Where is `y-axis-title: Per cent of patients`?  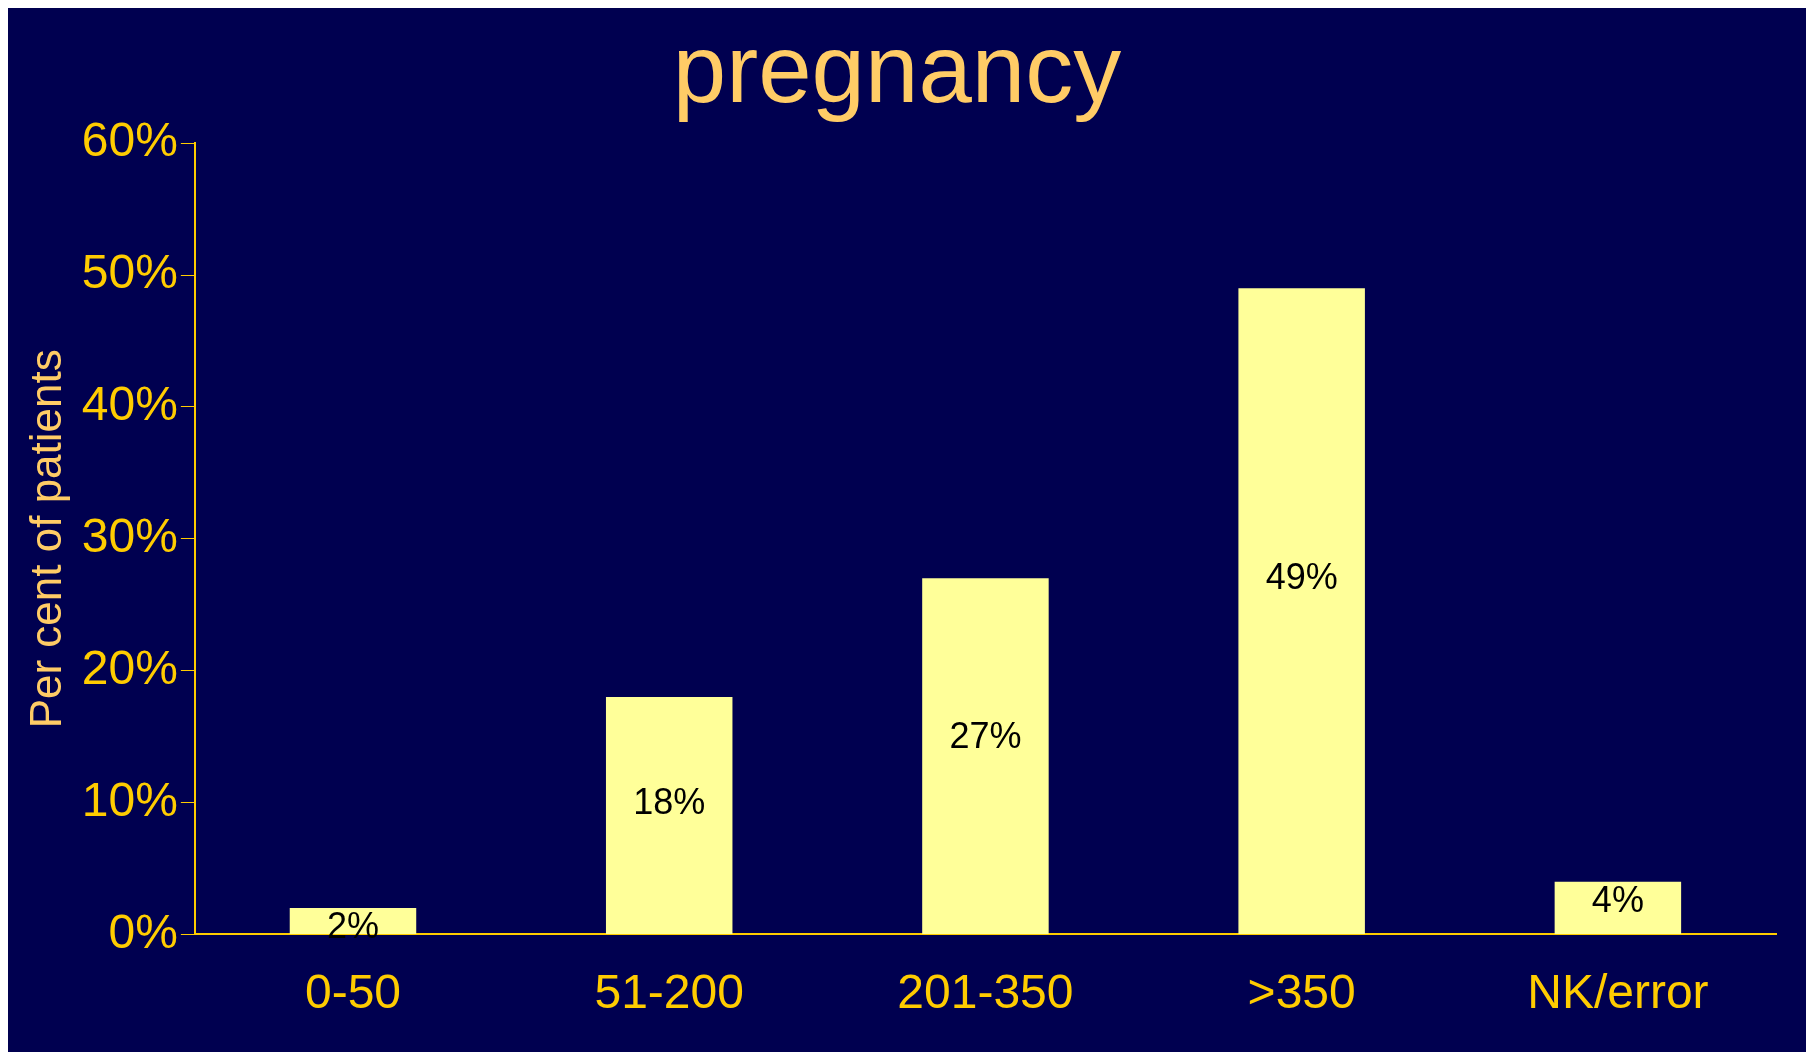 y-axis-title: Per cent of patients is located at coordinates (45, 539).